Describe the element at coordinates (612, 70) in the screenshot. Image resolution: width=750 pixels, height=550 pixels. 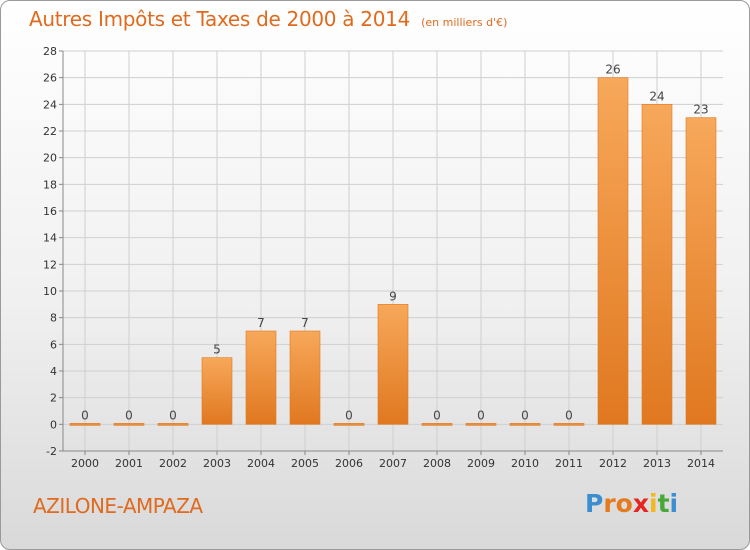
I see `data-label: 26` at that location.